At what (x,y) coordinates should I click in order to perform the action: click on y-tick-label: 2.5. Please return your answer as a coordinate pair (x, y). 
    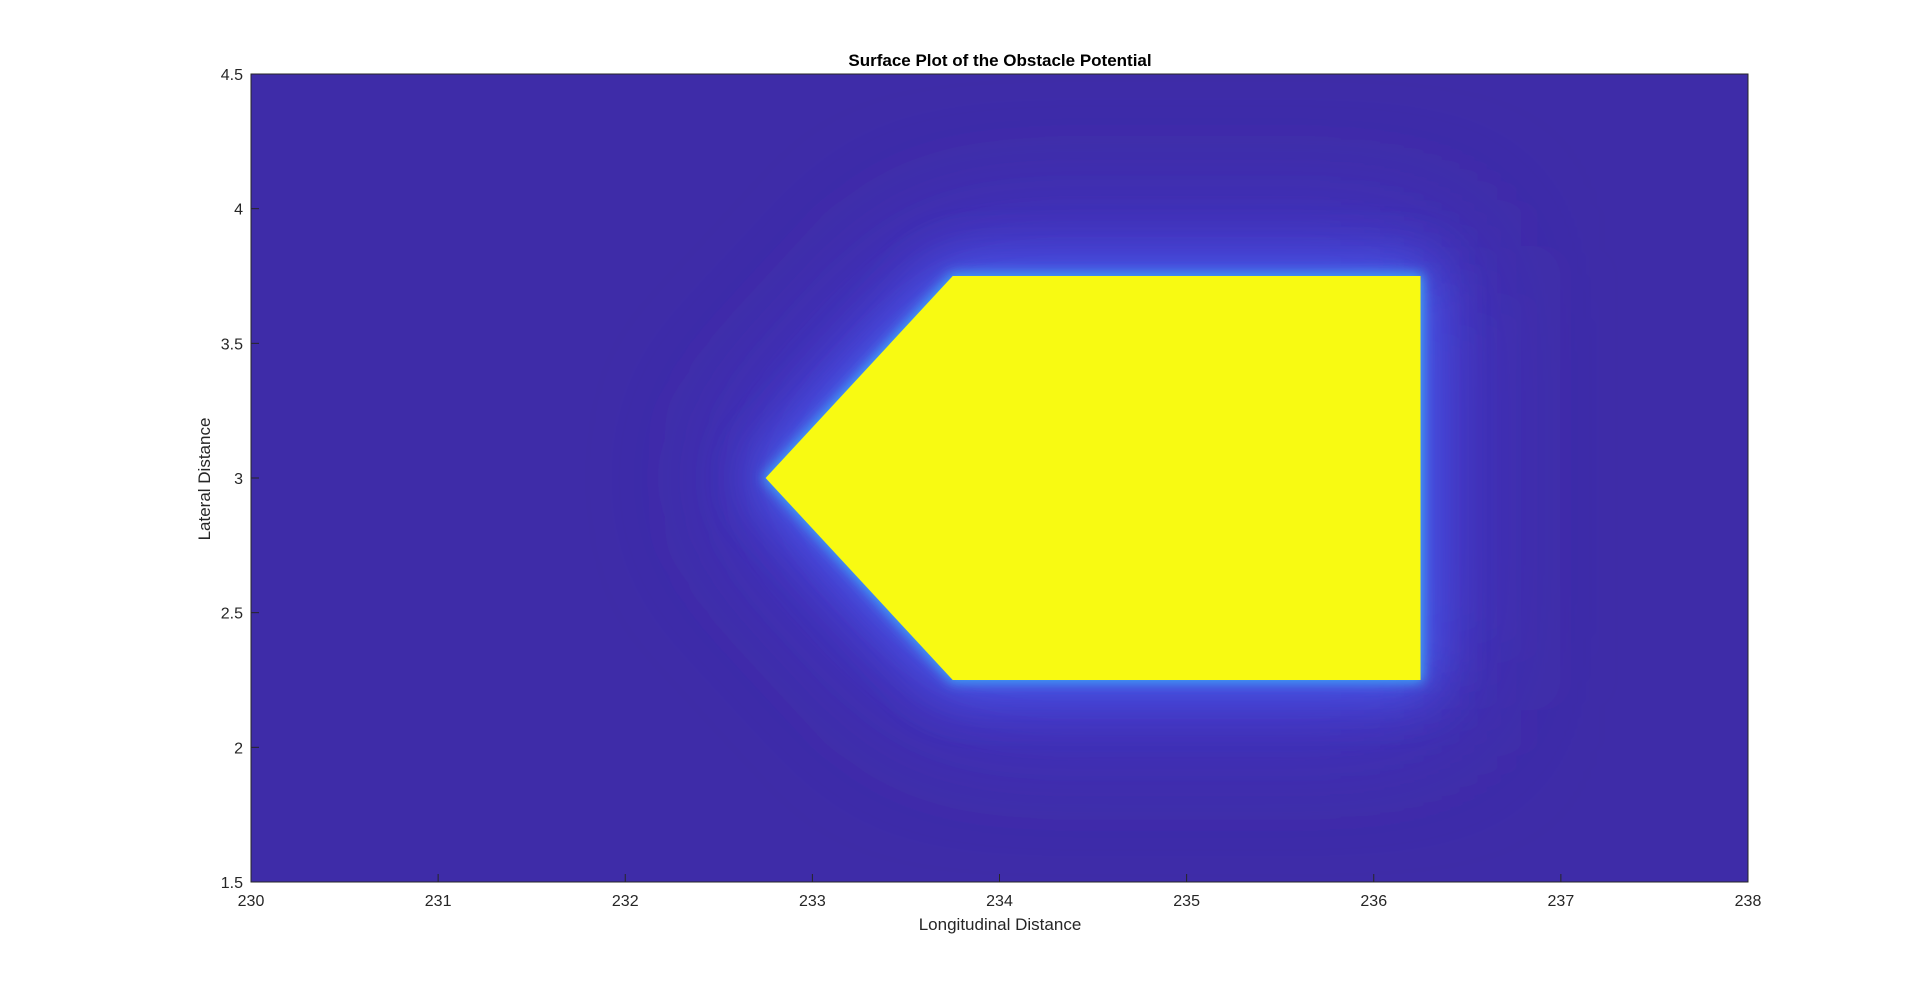
    Looking at the image, I should click on (232, 614).